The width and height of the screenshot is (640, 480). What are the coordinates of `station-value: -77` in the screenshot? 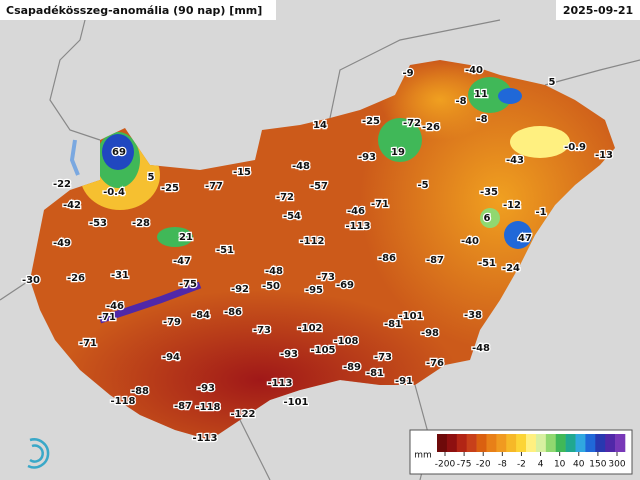 It's located at (214, 186).